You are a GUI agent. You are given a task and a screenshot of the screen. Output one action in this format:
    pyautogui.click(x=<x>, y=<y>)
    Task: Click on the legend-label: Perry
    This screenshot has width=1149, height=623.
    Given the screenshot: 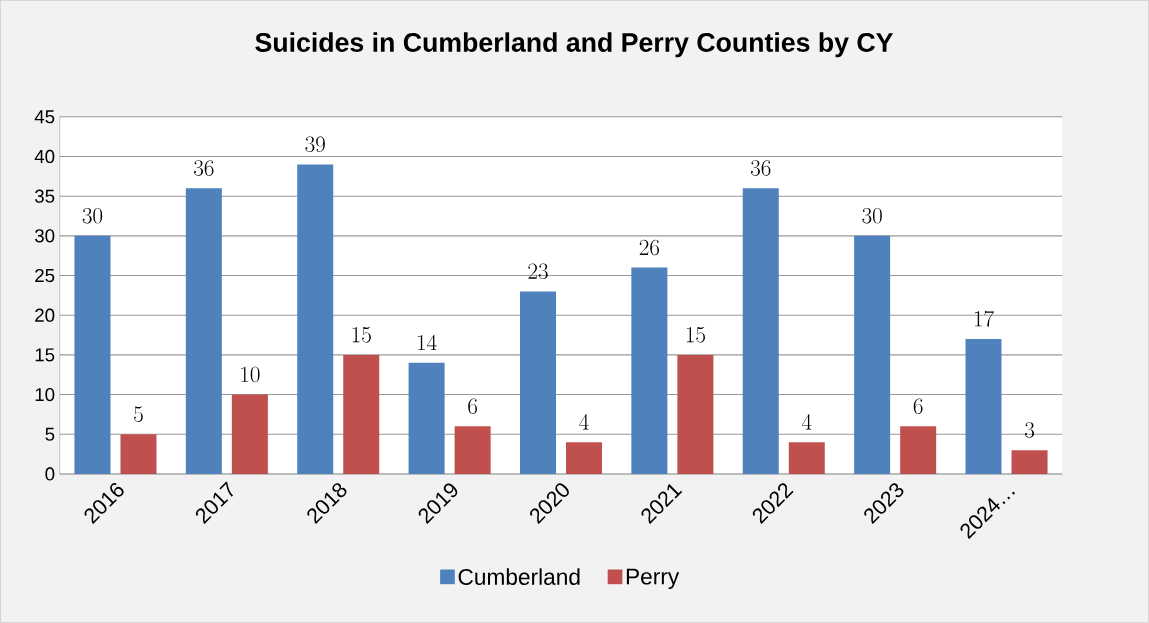 What is the action you would take?
    pyautogui.click(x=653, y=579)
    